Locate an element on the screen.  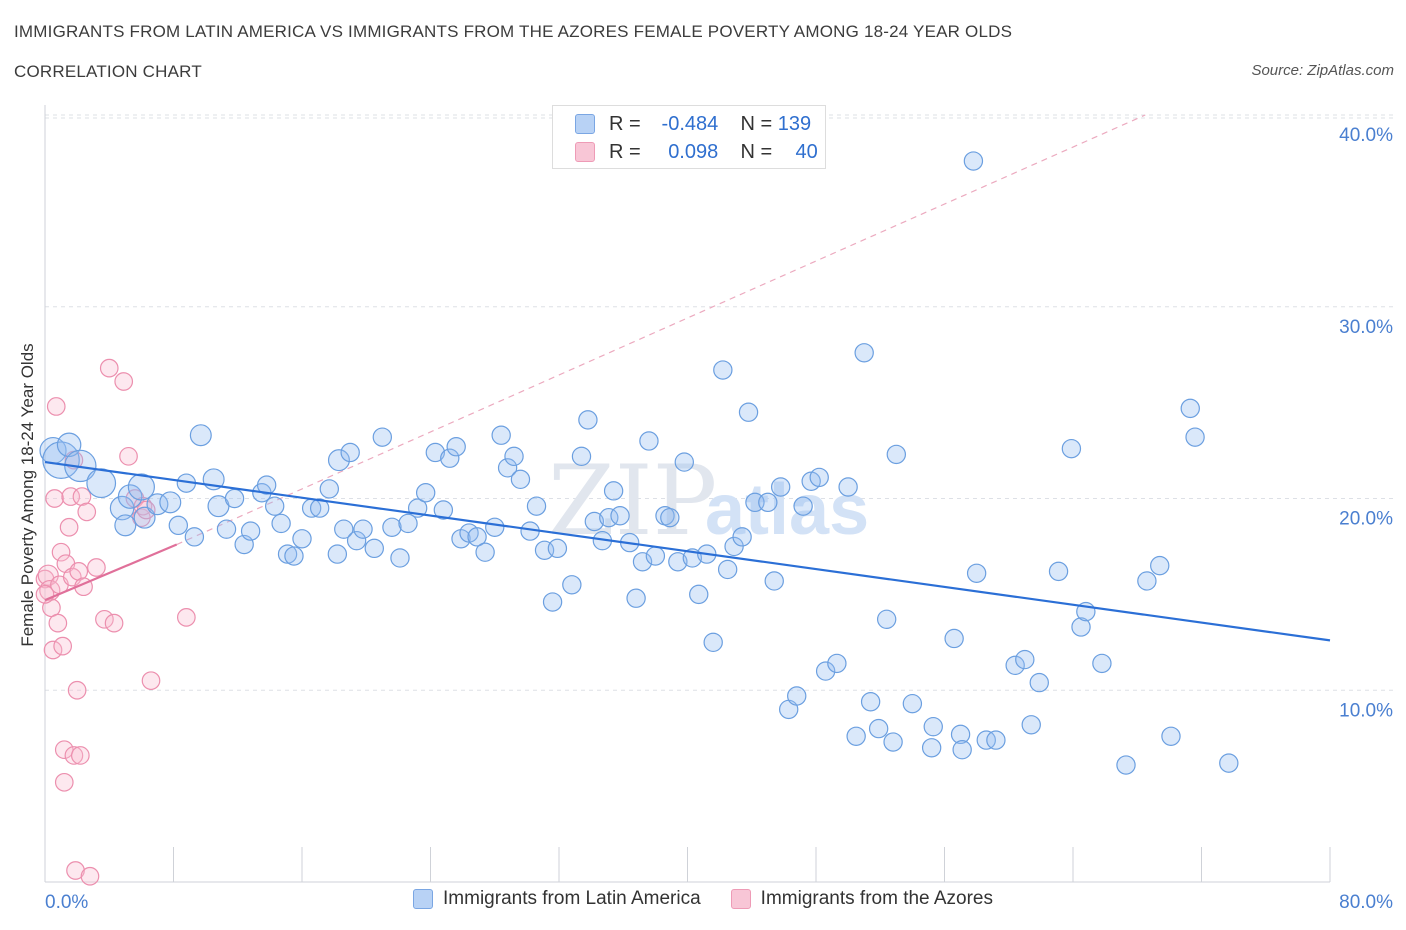
legend-item-azores: Immigrants from the Azores is located at coordinates (861, 899).